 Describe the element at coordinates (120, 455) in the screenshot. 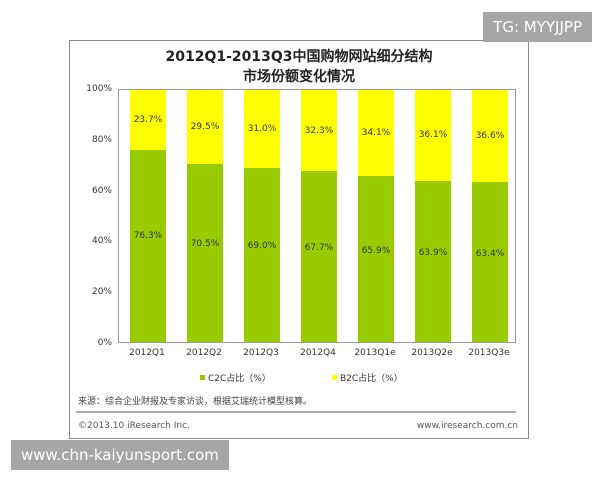

I see `watermark-bottom-left: www.chn-kaiyunsport.com` at that location.